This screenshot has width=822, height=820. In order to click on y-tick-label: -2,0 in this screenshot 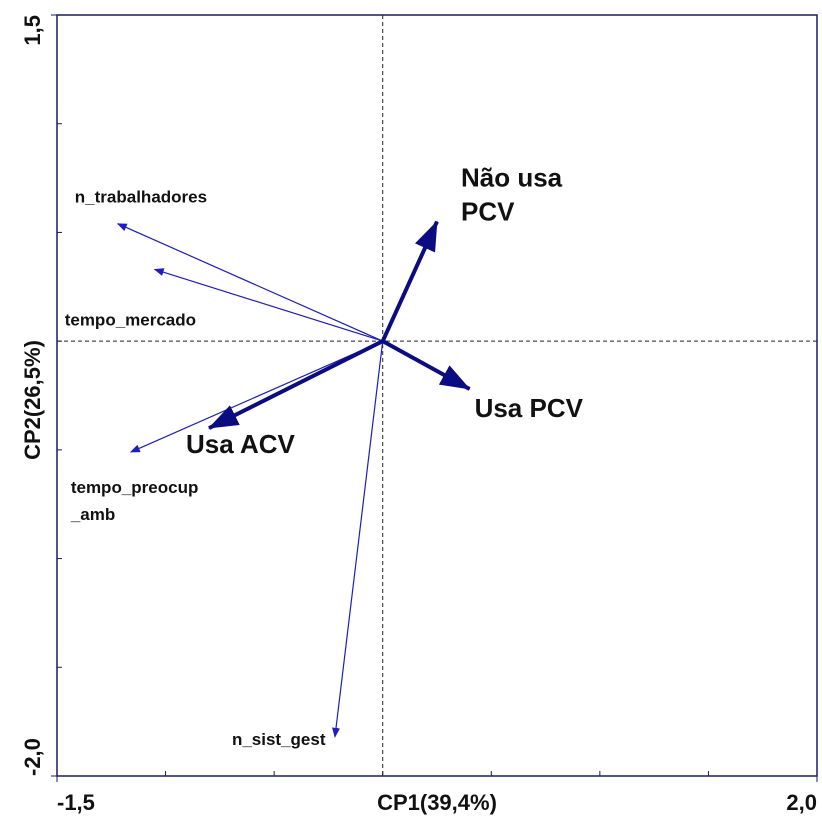, I will do `click(32, 757)`.